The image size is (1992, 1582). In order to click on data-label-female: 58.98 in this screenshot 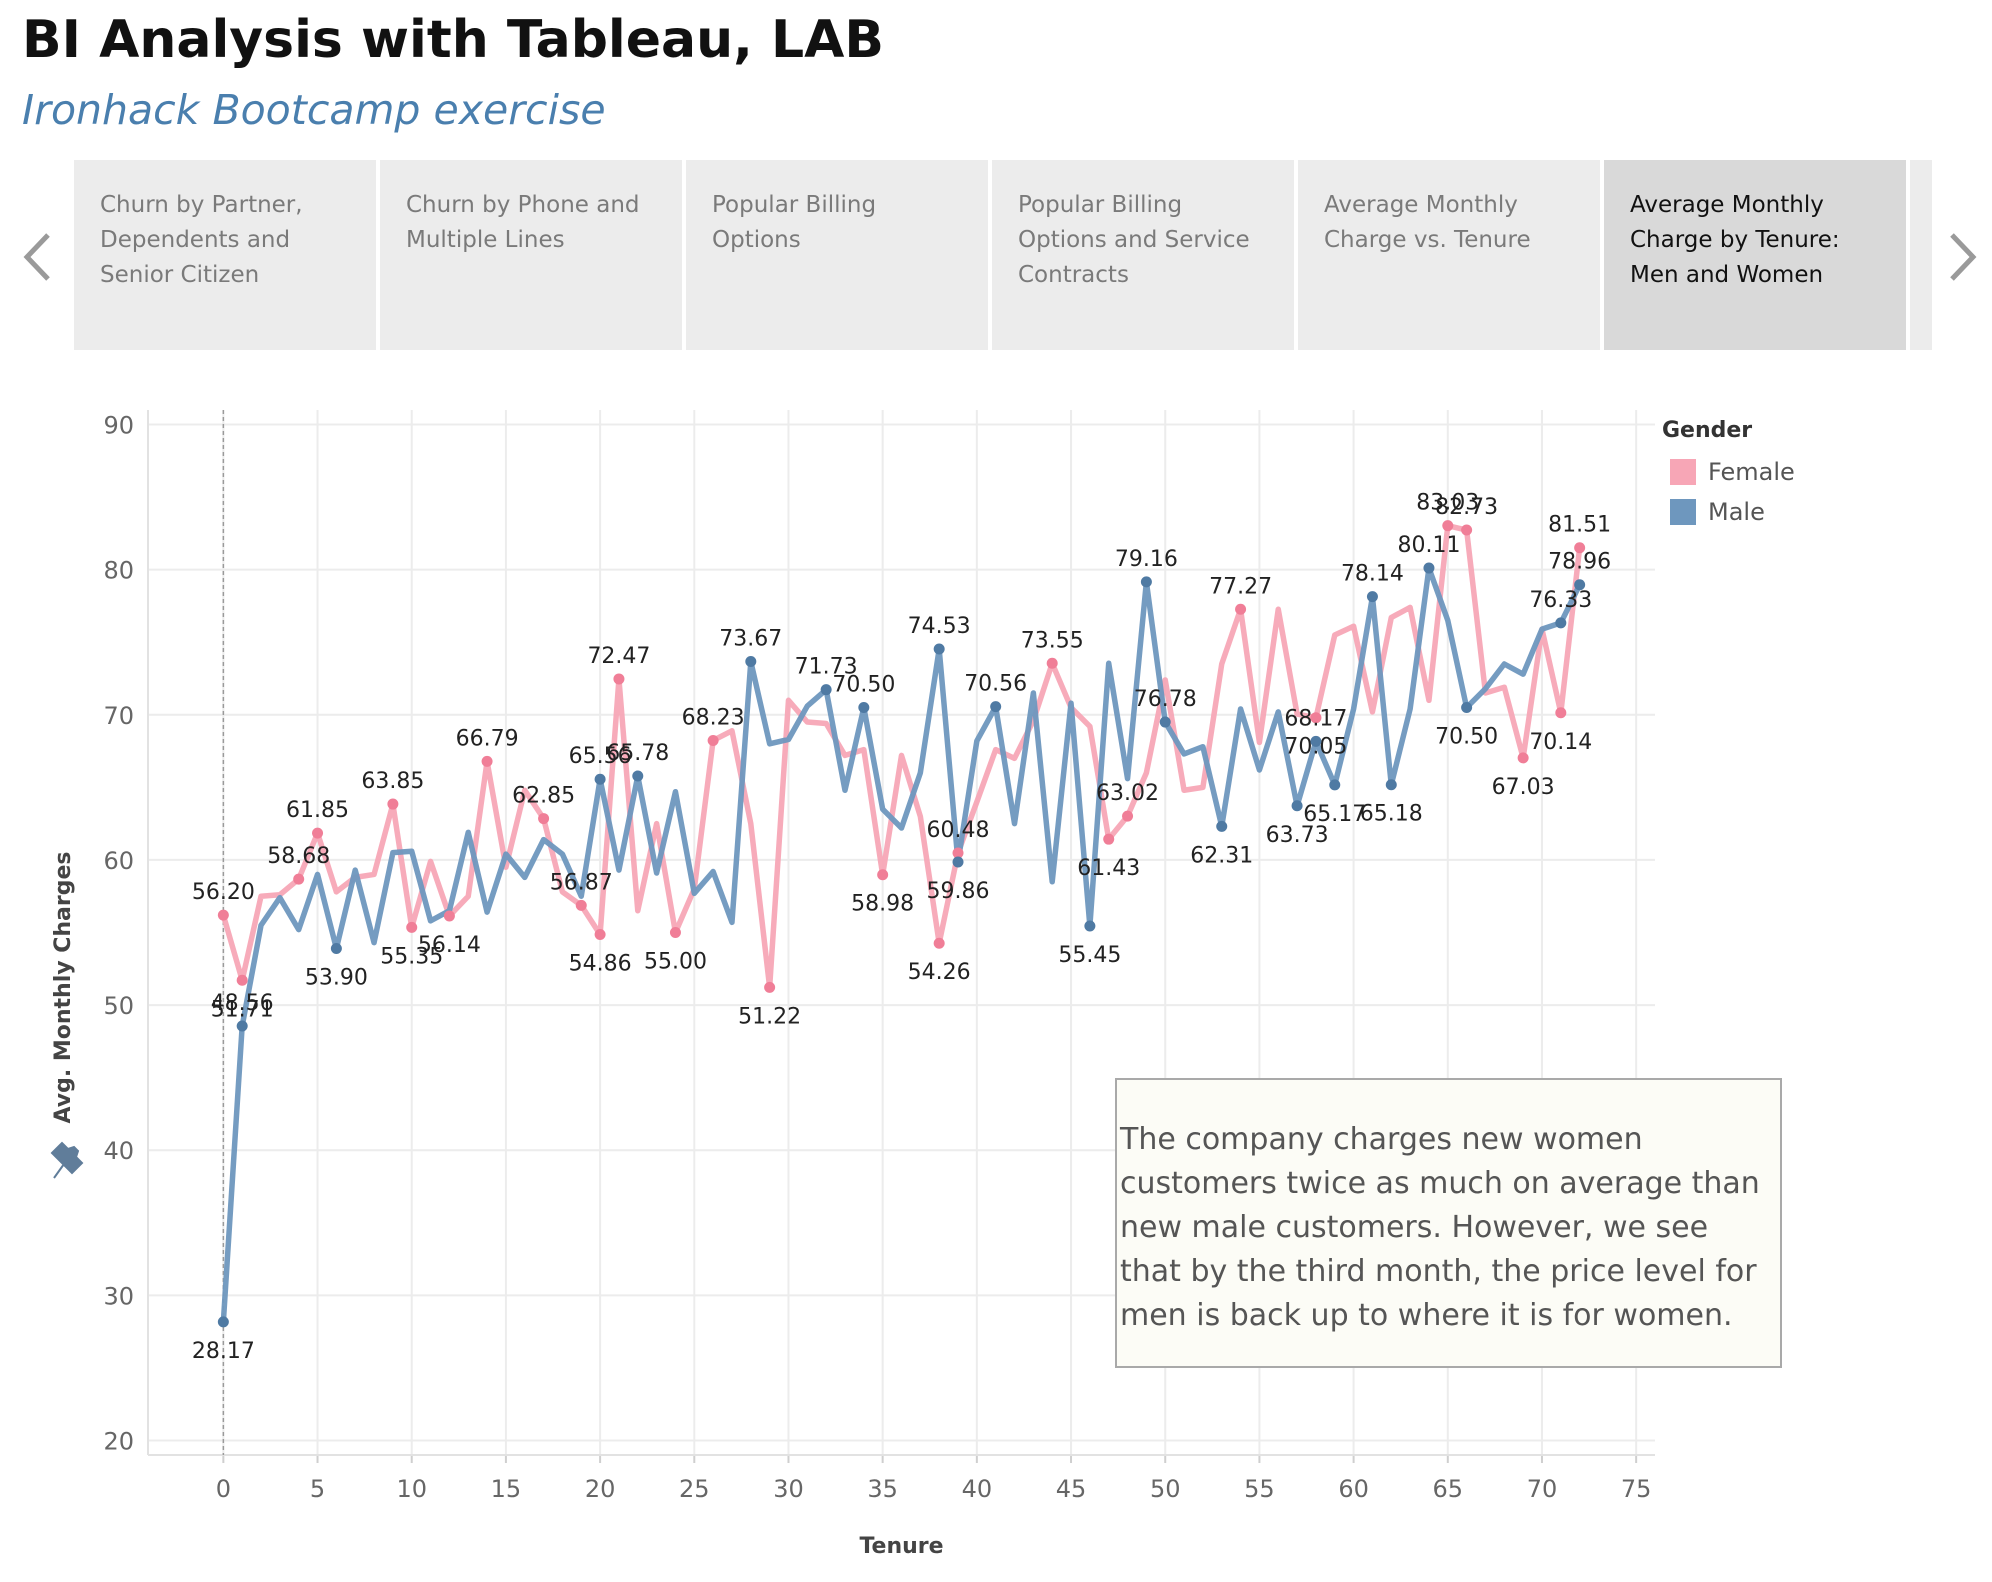, I will do `click(882, 904)`.